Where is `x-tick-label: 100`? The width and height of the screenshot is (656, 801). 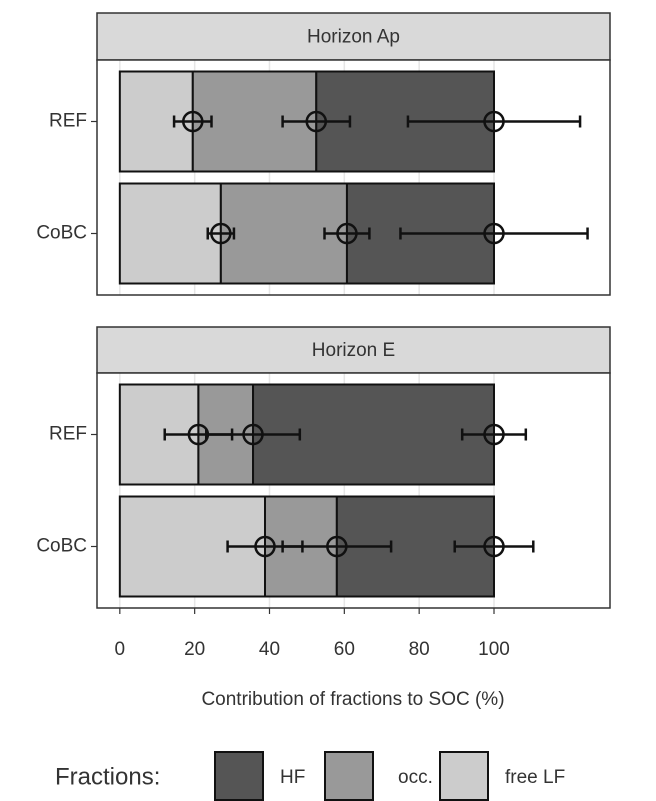
x-tick-label: 100 is located at coordinates (494, 649).